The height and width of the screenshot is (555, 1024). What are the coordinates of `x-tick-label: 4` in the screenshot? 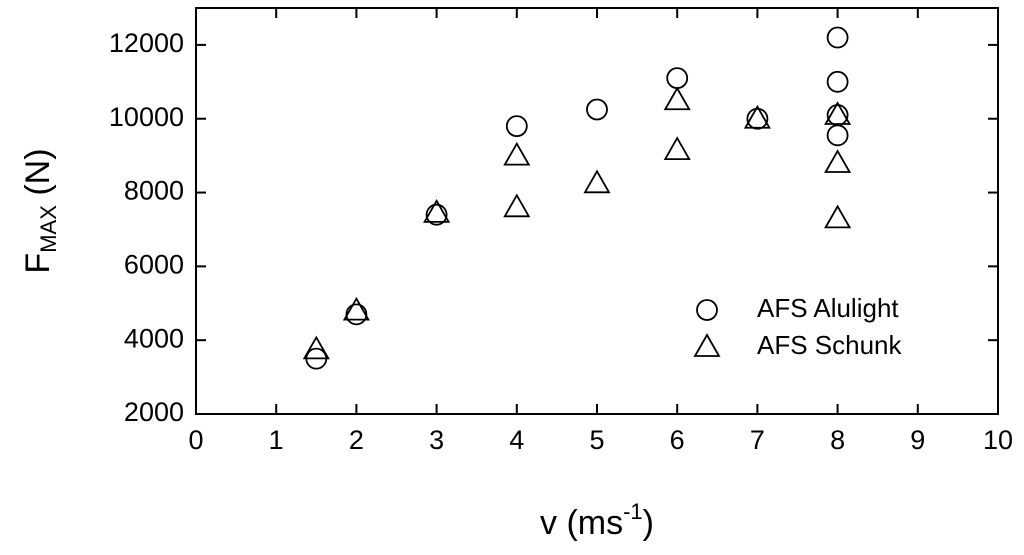 It's located at (516, 440).